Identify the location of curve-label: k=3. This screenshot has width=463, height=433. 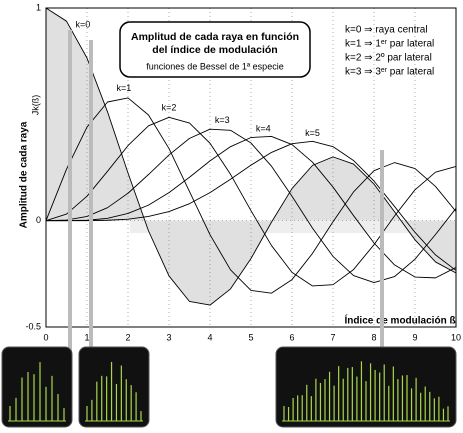
(222, 120).